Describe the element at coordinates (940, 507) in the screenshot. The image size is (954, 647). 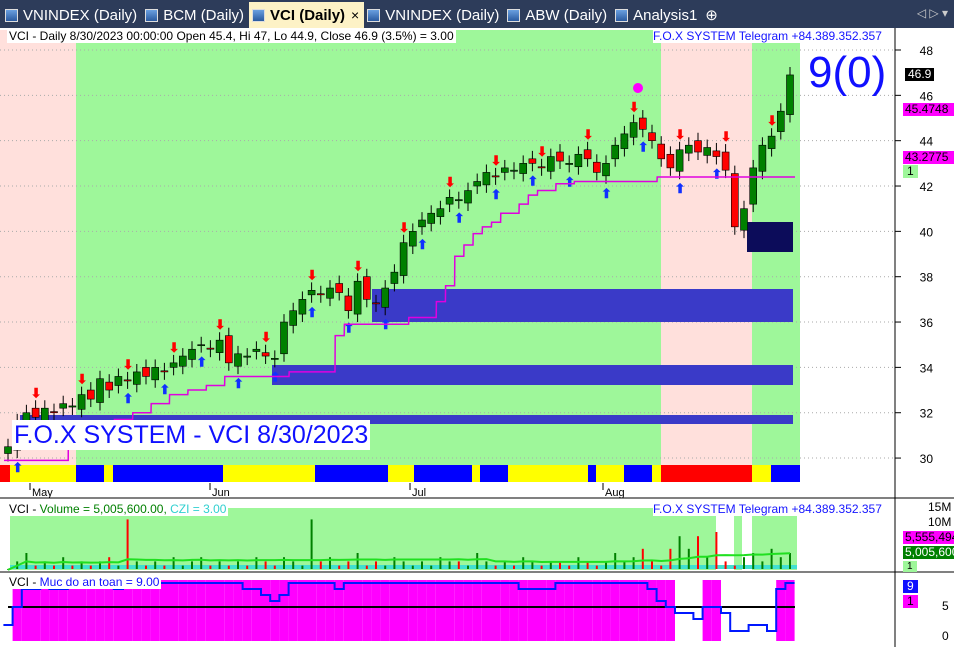
I see `volume-tick-15m: 15M` at that location.